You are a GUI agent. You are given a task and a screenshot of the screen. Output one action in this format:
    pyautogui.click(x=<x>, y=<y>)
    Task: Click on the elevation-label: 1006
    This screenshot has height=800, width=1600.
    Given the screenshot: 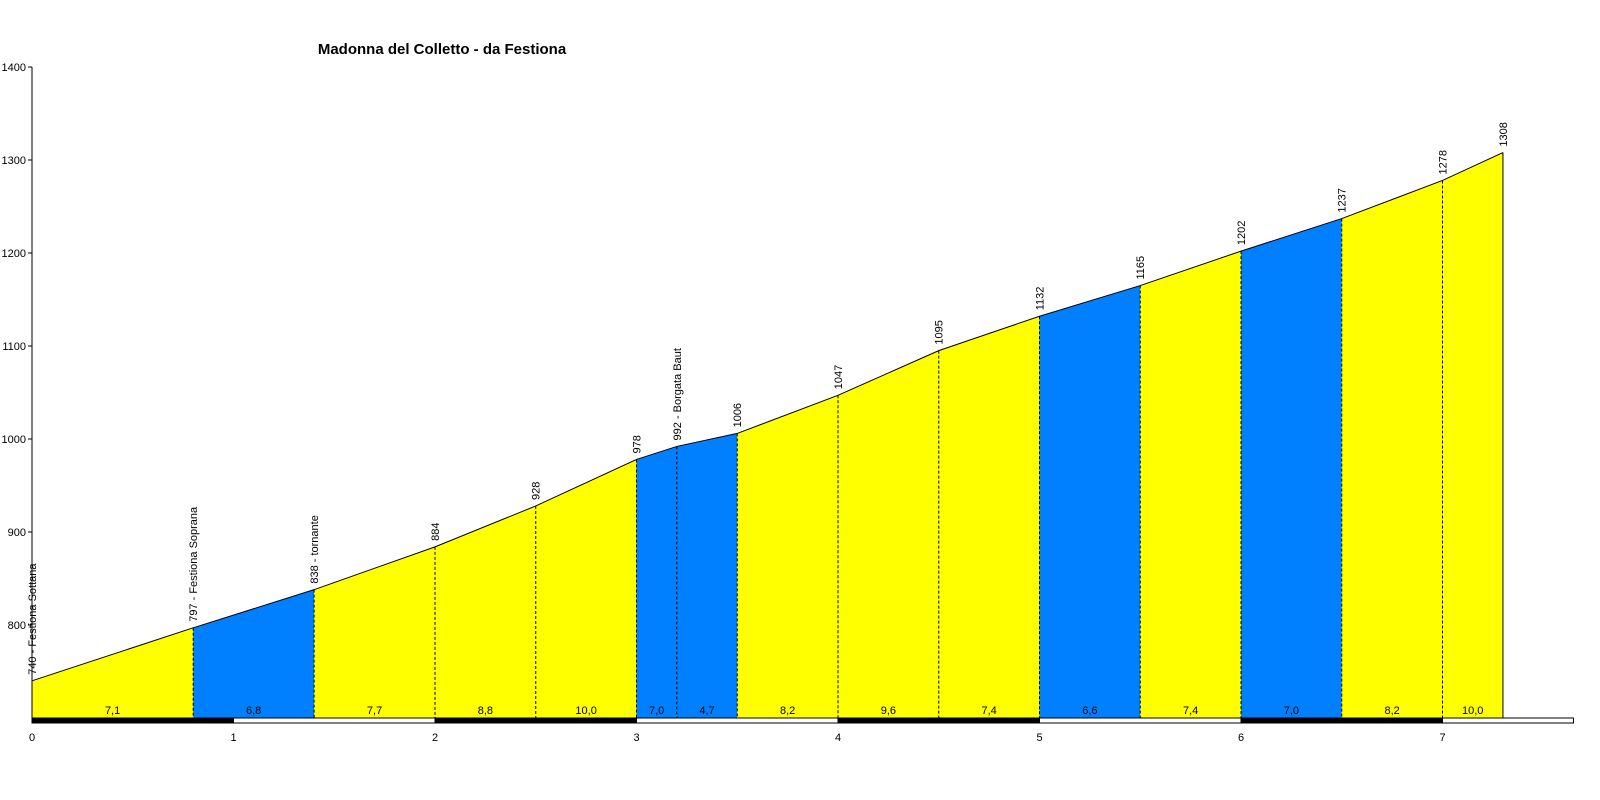 What is the action you would take?
    pyautogui.click(x=738, y=415)
    